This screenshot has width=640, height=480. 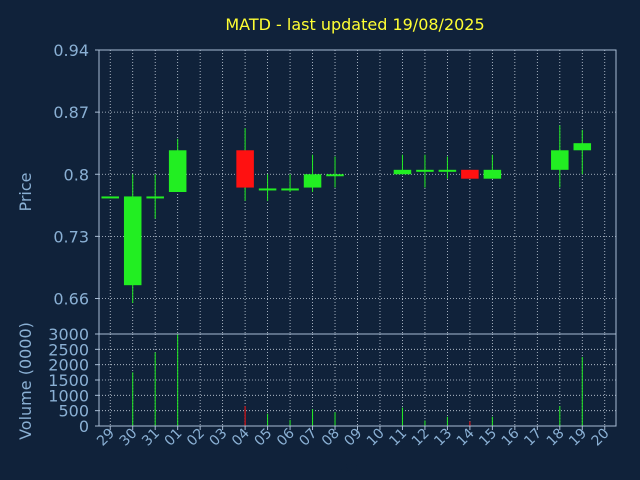 What do you see at coordinates (68, 365) in the screenshot?
I see `volume-y-tick-label: 2000` at bounding box center [68, 365].